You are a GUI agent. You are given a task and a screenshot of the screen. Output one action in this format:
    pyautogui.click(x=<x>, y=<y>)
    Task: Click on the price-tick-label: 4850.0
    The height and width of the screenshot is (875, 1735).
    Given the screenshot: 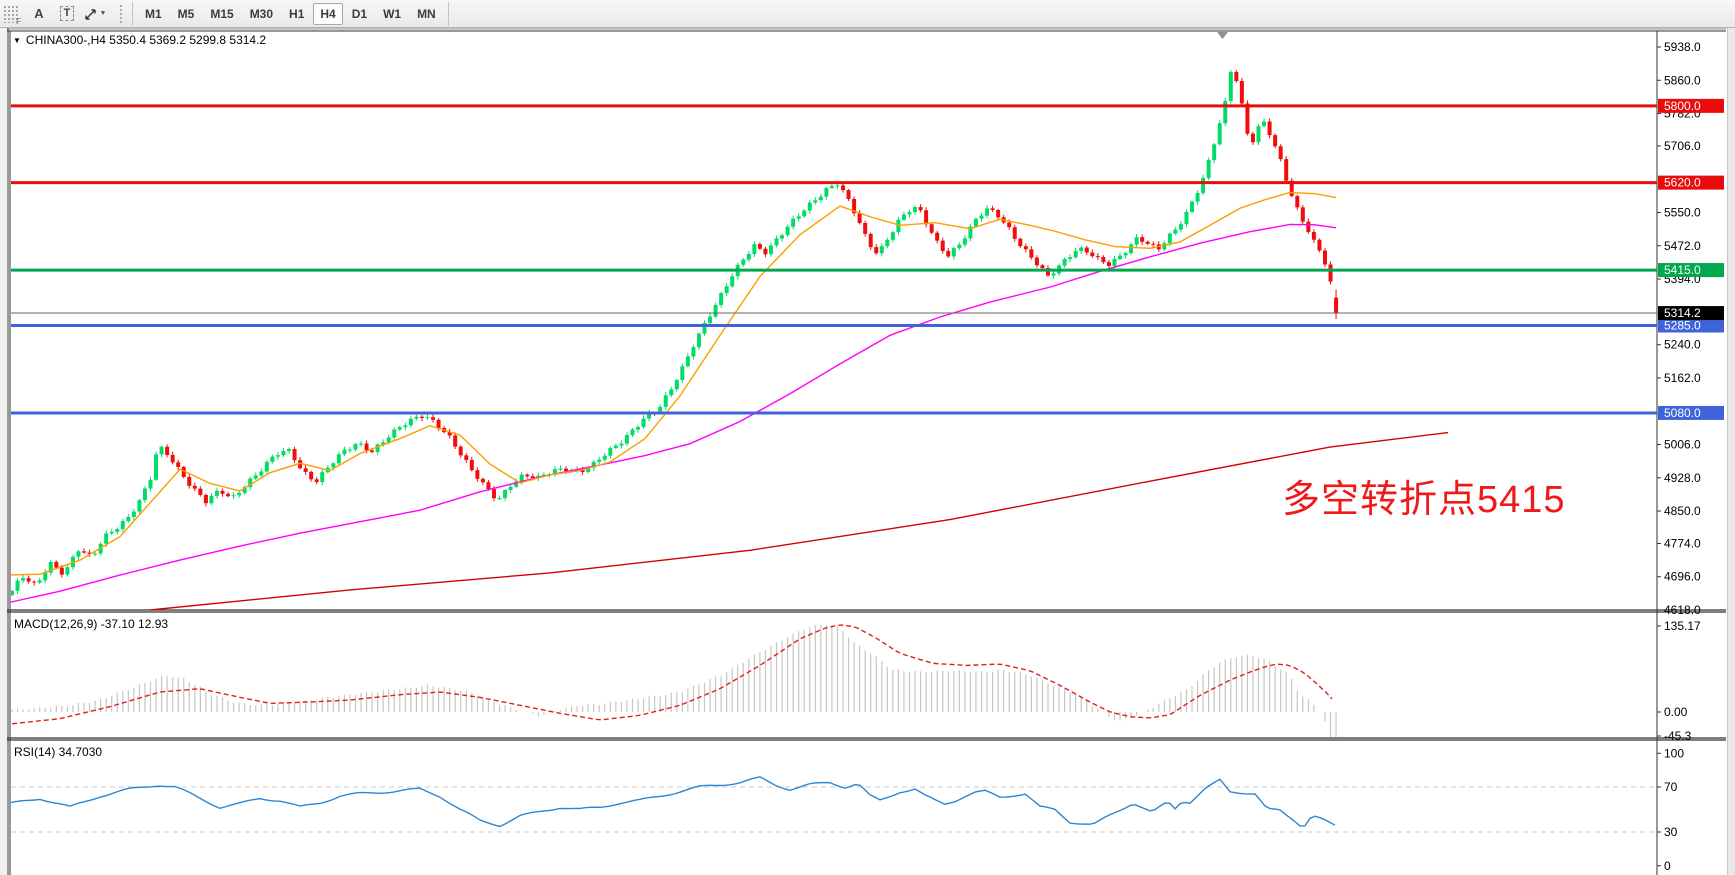 What is the action you would take?
    pyautogui.click(x=1682, y=511)
    